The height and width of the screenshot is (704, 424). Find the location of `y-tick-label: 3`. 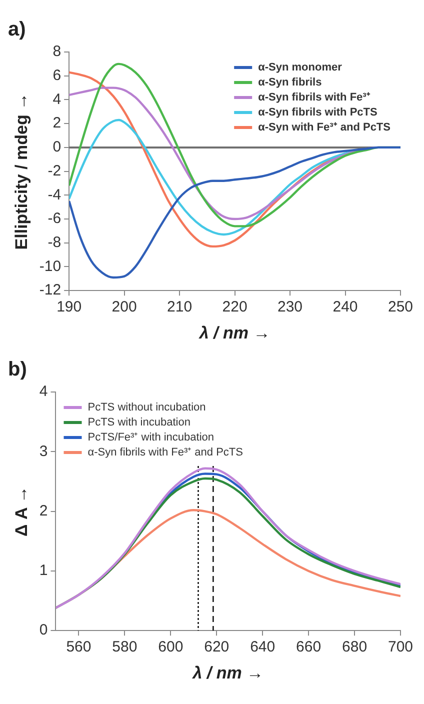

y-tick-label: 3 is located at coordinates (43, 451).